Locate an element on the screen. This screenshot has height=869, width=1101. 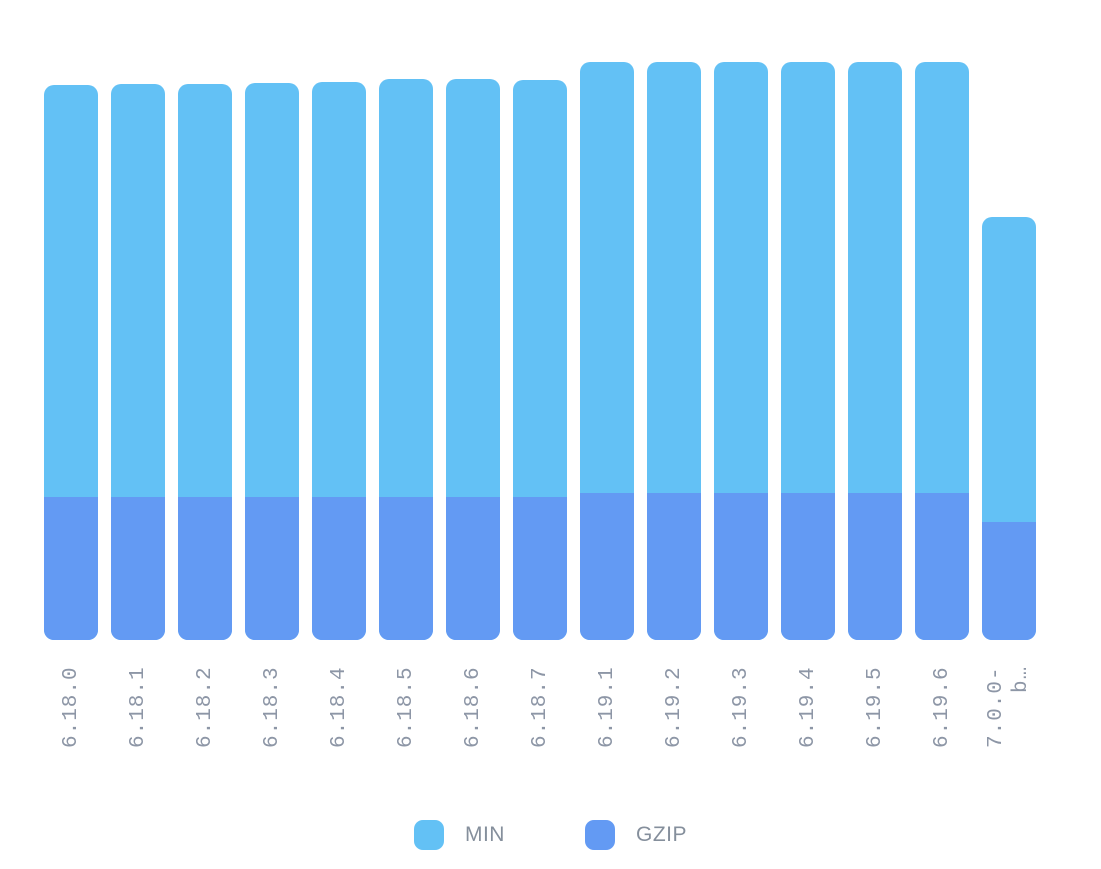
version-bar-6.18.7 is located at coordinates (540, 359).